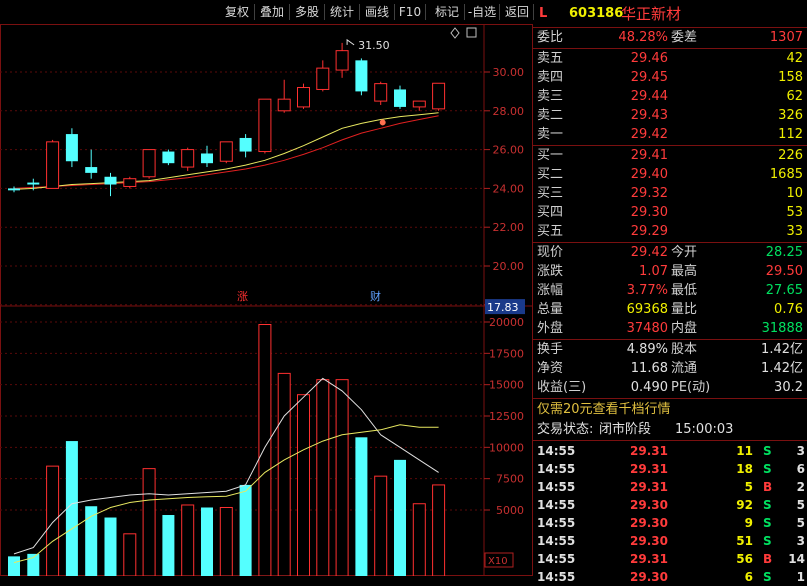 This screenshot has width=807, height=586. I want to click on volume-tick-label: 12500, so click(506, 416).